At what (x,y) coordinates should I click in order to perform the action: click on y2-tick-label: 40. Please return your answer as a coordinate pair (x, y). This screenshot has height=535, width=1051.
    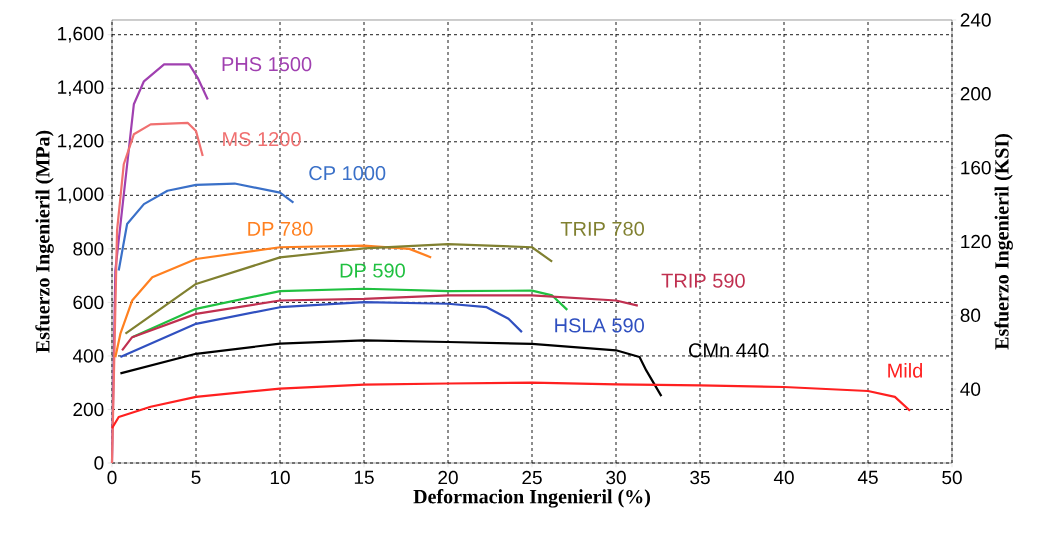
    Looking at the image, I should click on (970, 389).